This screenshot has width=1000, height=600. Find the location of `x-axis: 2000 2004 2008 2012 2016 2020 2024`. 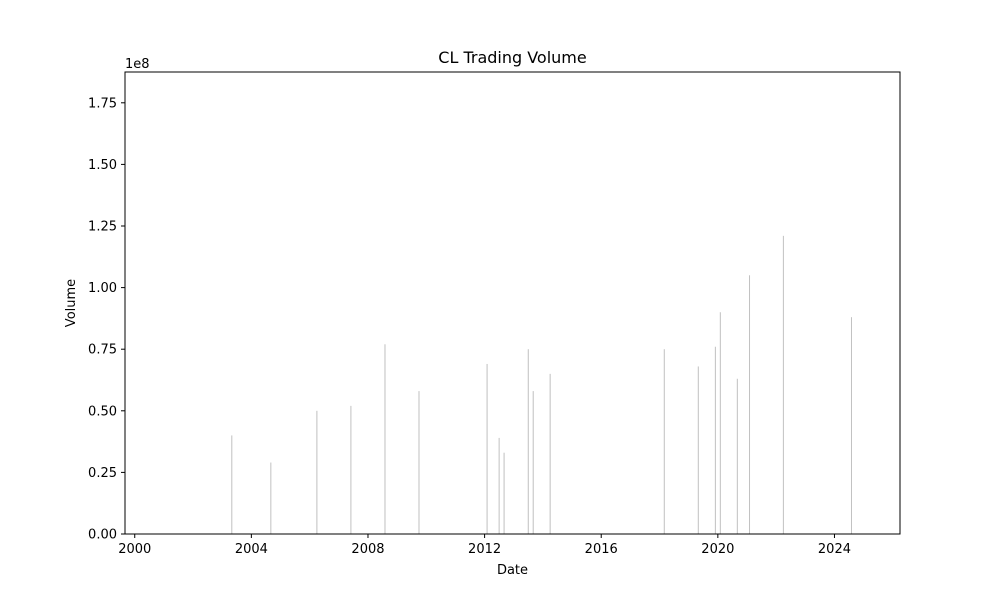

x-axis: 2000 2004 2008 2012 2016 2020 2024 is located at coordinates (484, 545).